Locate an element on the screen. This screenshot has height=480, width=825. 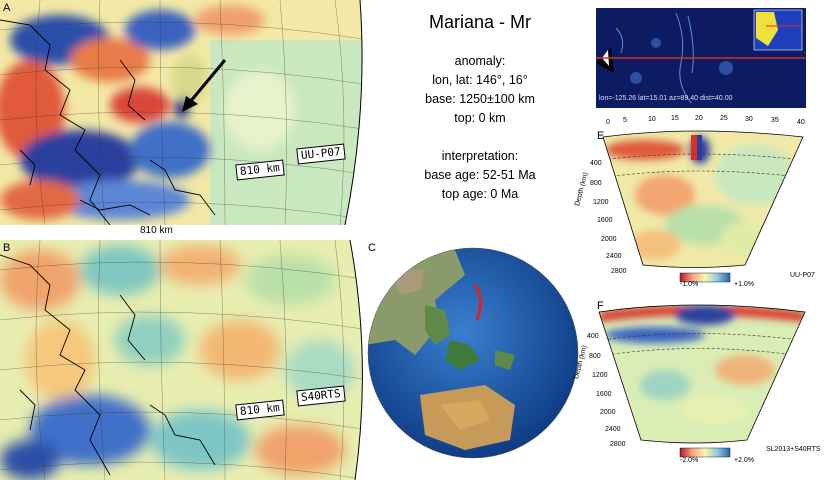
anomaly-label: anomaly: is located at coordinates (480, 61).